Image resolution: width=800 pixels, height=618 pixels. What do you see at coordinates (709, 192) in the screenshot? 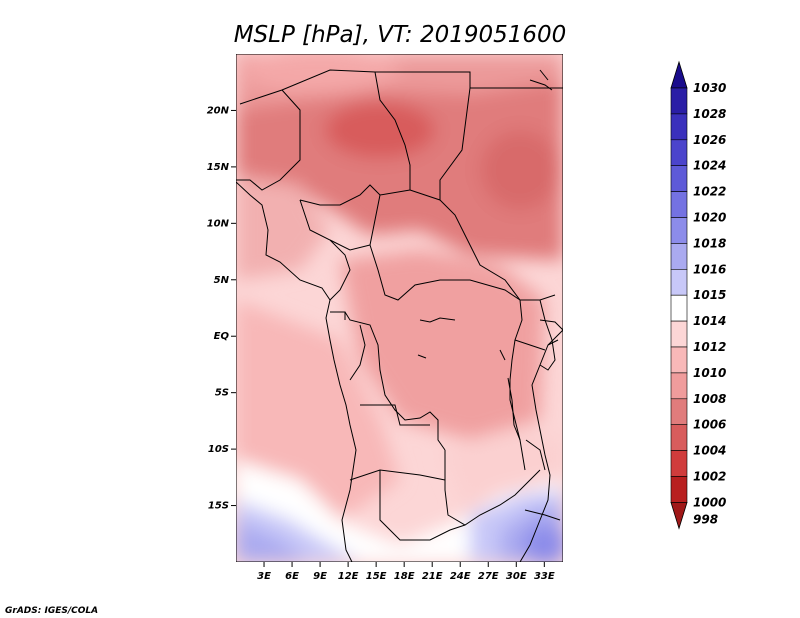
I see `colorbar-label: 1022` at bounding box center [709, 192].